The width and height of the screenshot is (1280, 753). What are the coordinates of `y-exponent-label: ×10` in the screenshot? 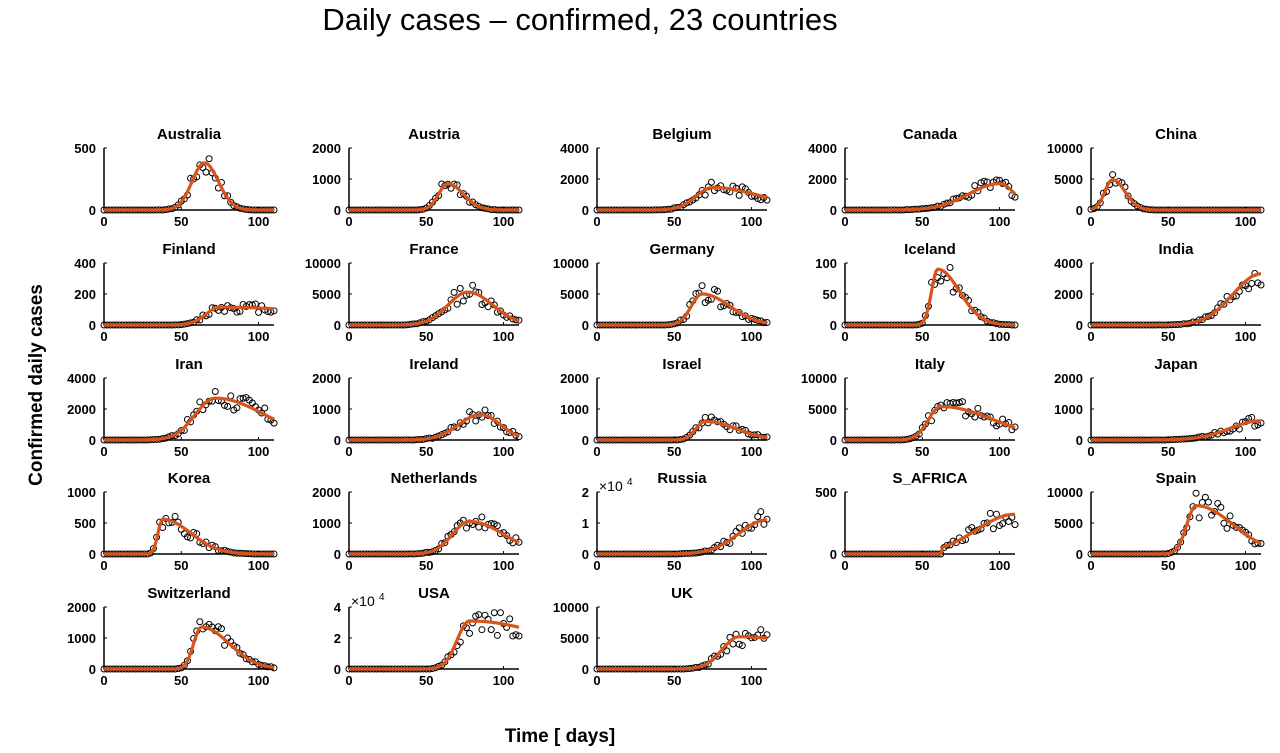 It's located at (611, 486).